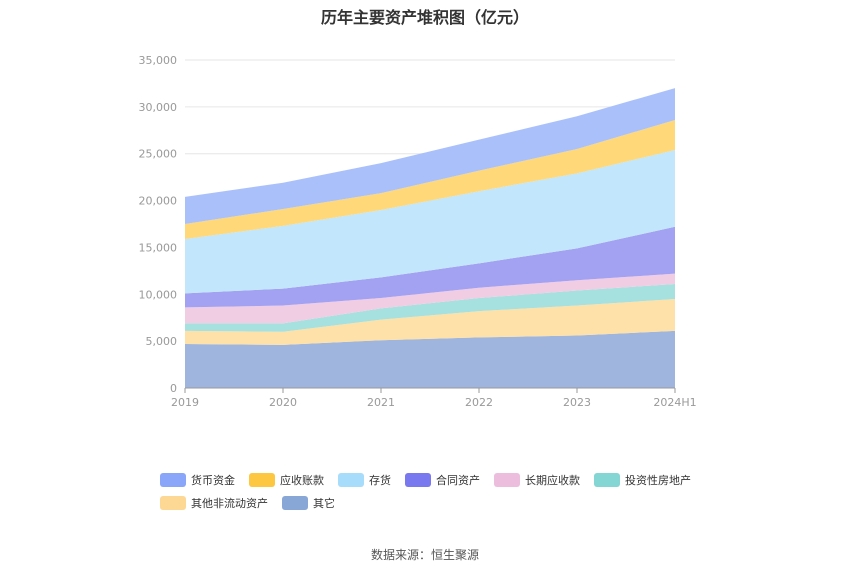 The image size is (850, 575). Describe the element at coordinates (430, 321) in the screenshot. I see `area-series-其他非流动资产` at that location.